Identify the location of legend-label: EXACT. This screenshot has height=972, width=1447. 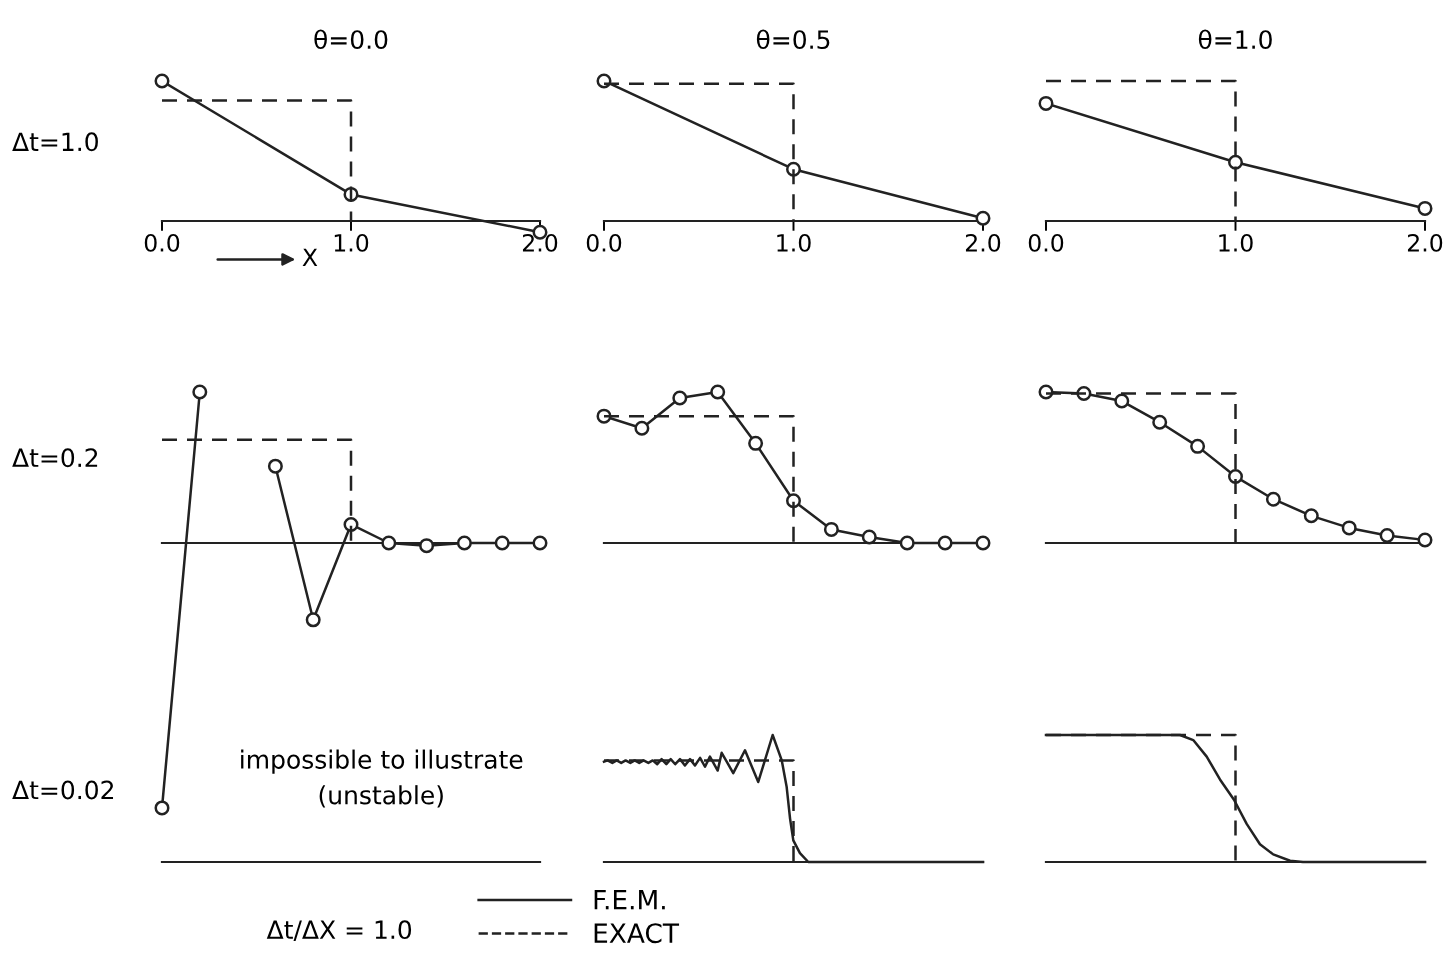
(637, 933).